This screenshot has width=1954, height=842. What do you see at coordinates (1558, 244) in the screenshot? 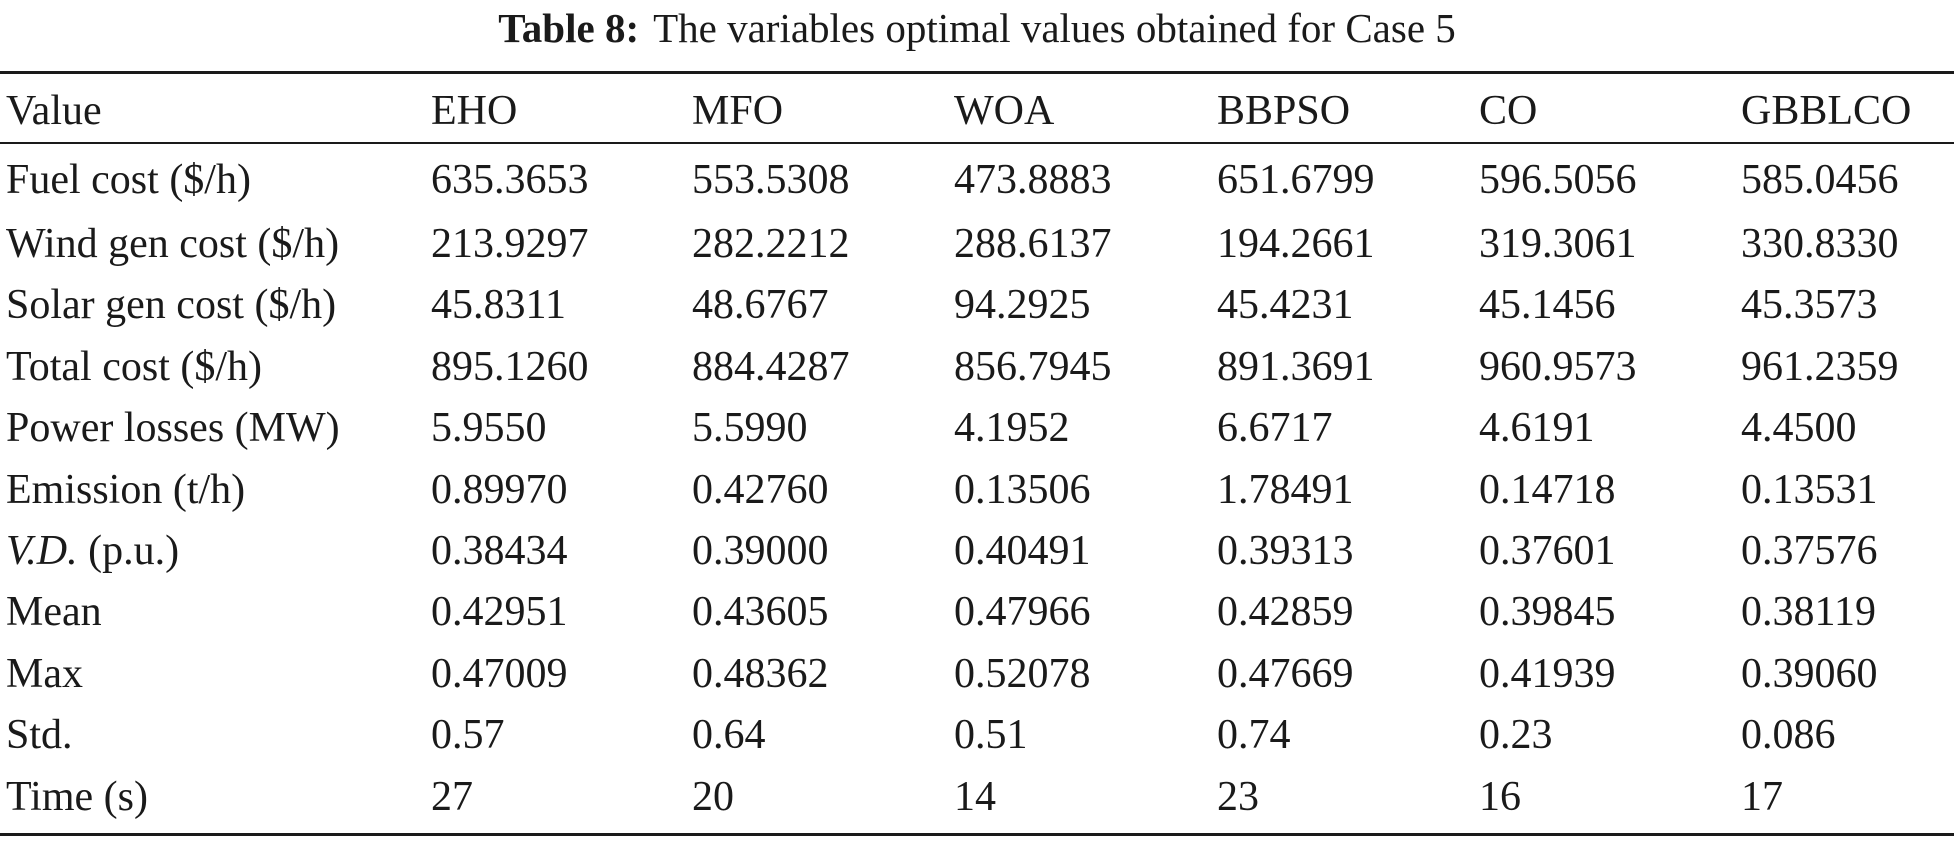
I see `table-cell: 319.3061` at bounding box center [1558, 244].